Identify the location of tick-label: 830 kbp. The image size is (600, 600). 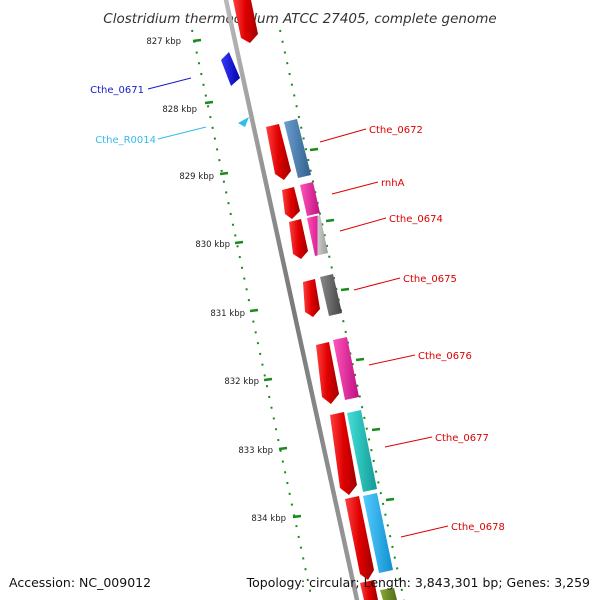
(212, 245).